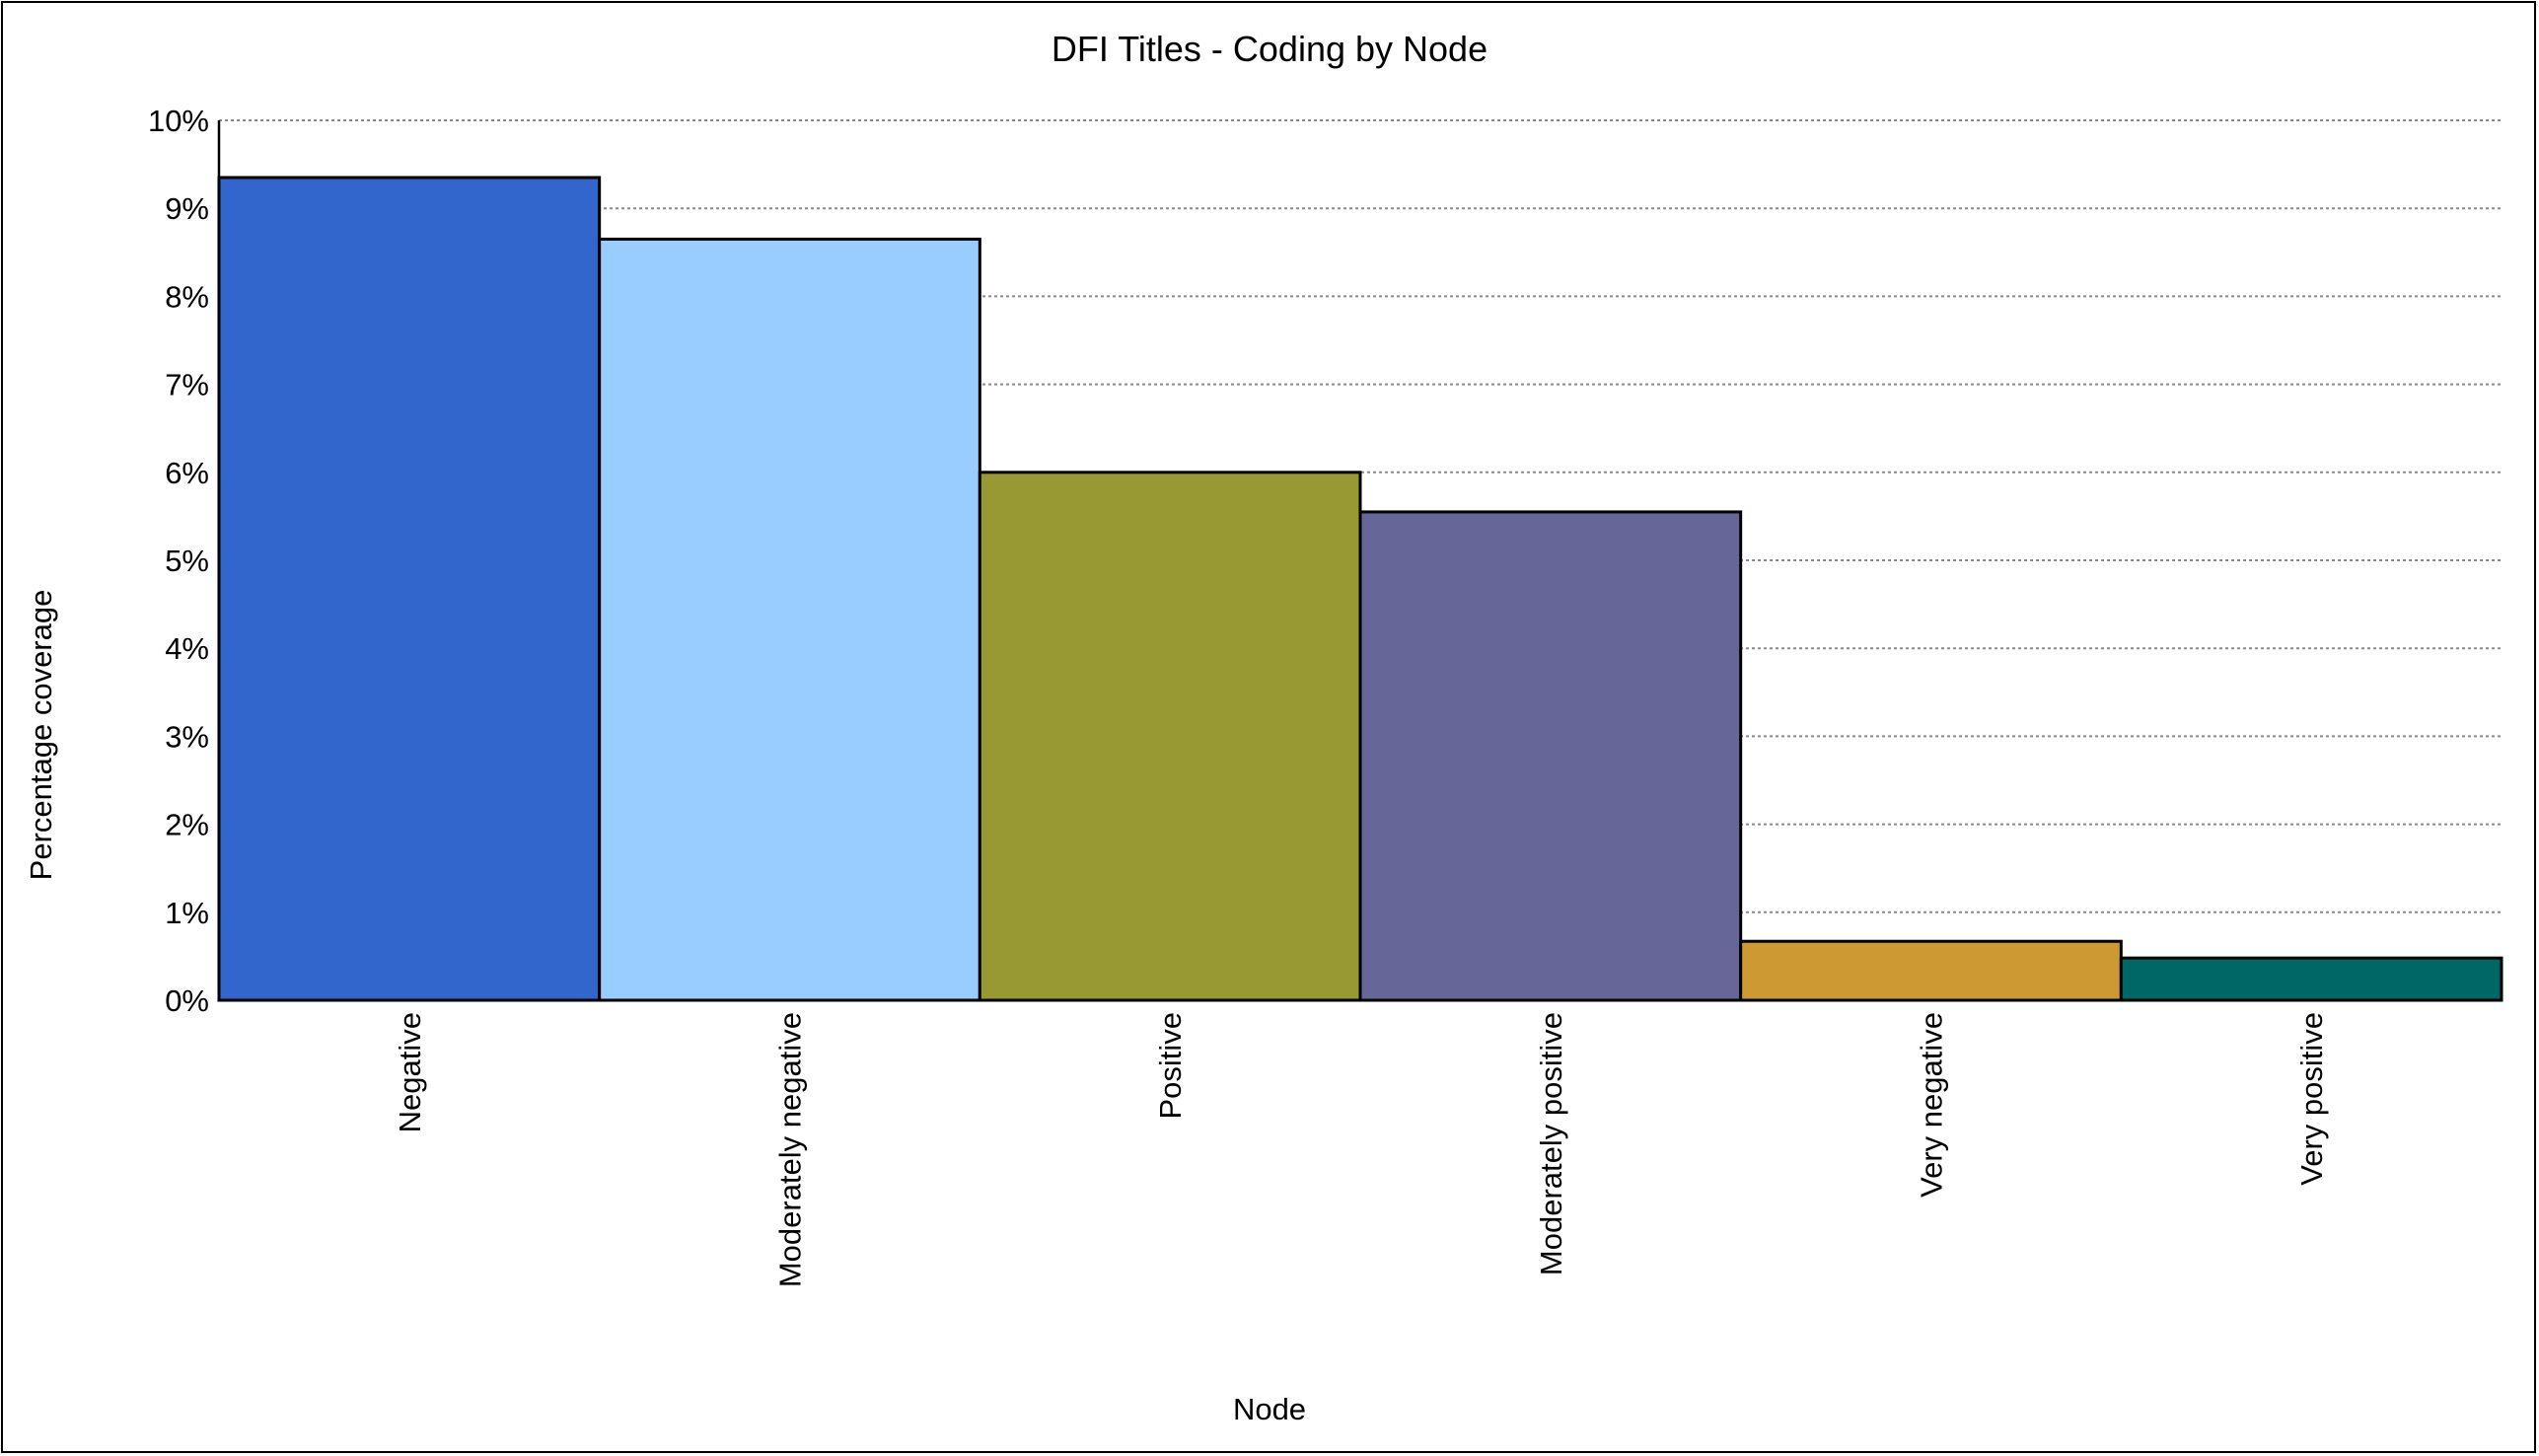 This screenshot has width=2539, height=1456. Describe the element at coordinates (187, 913) in the screenshot. I see `y-tick-label: 1%` at that location.